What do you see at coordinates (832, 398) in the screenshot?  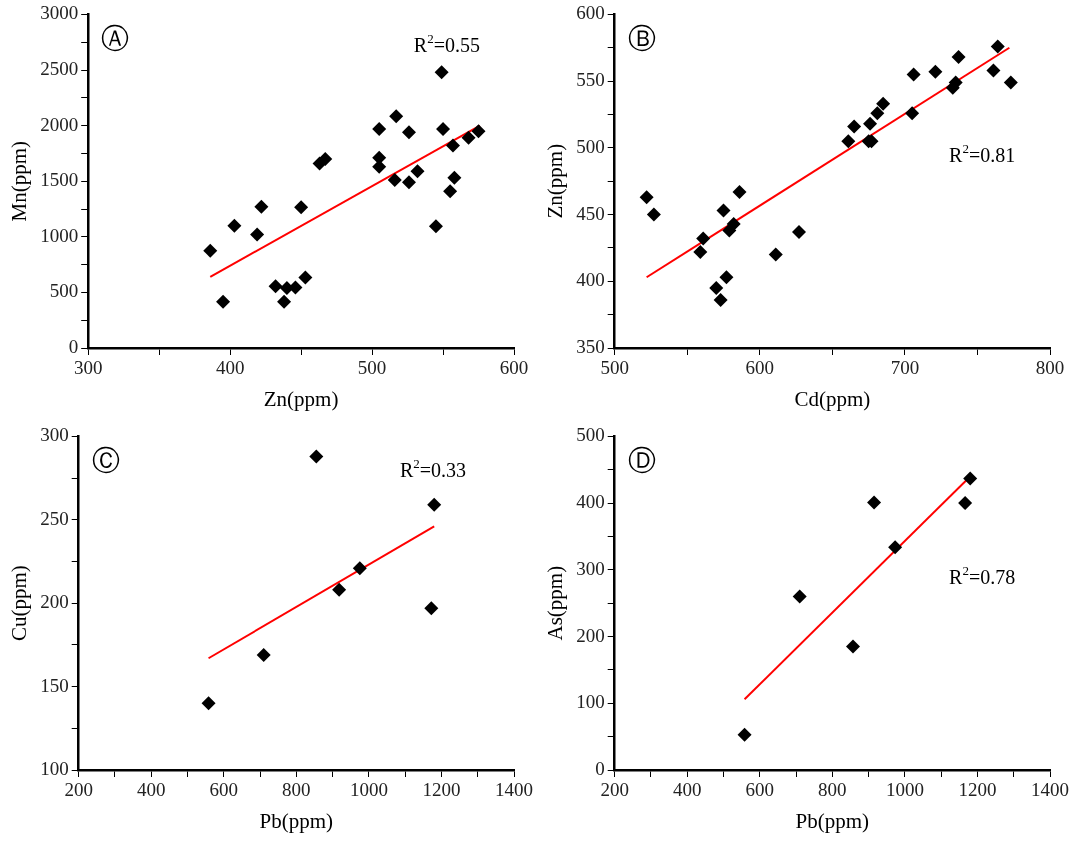 I see `x-axis-title: Cd(ppm)` at bounding box center [832, 398].